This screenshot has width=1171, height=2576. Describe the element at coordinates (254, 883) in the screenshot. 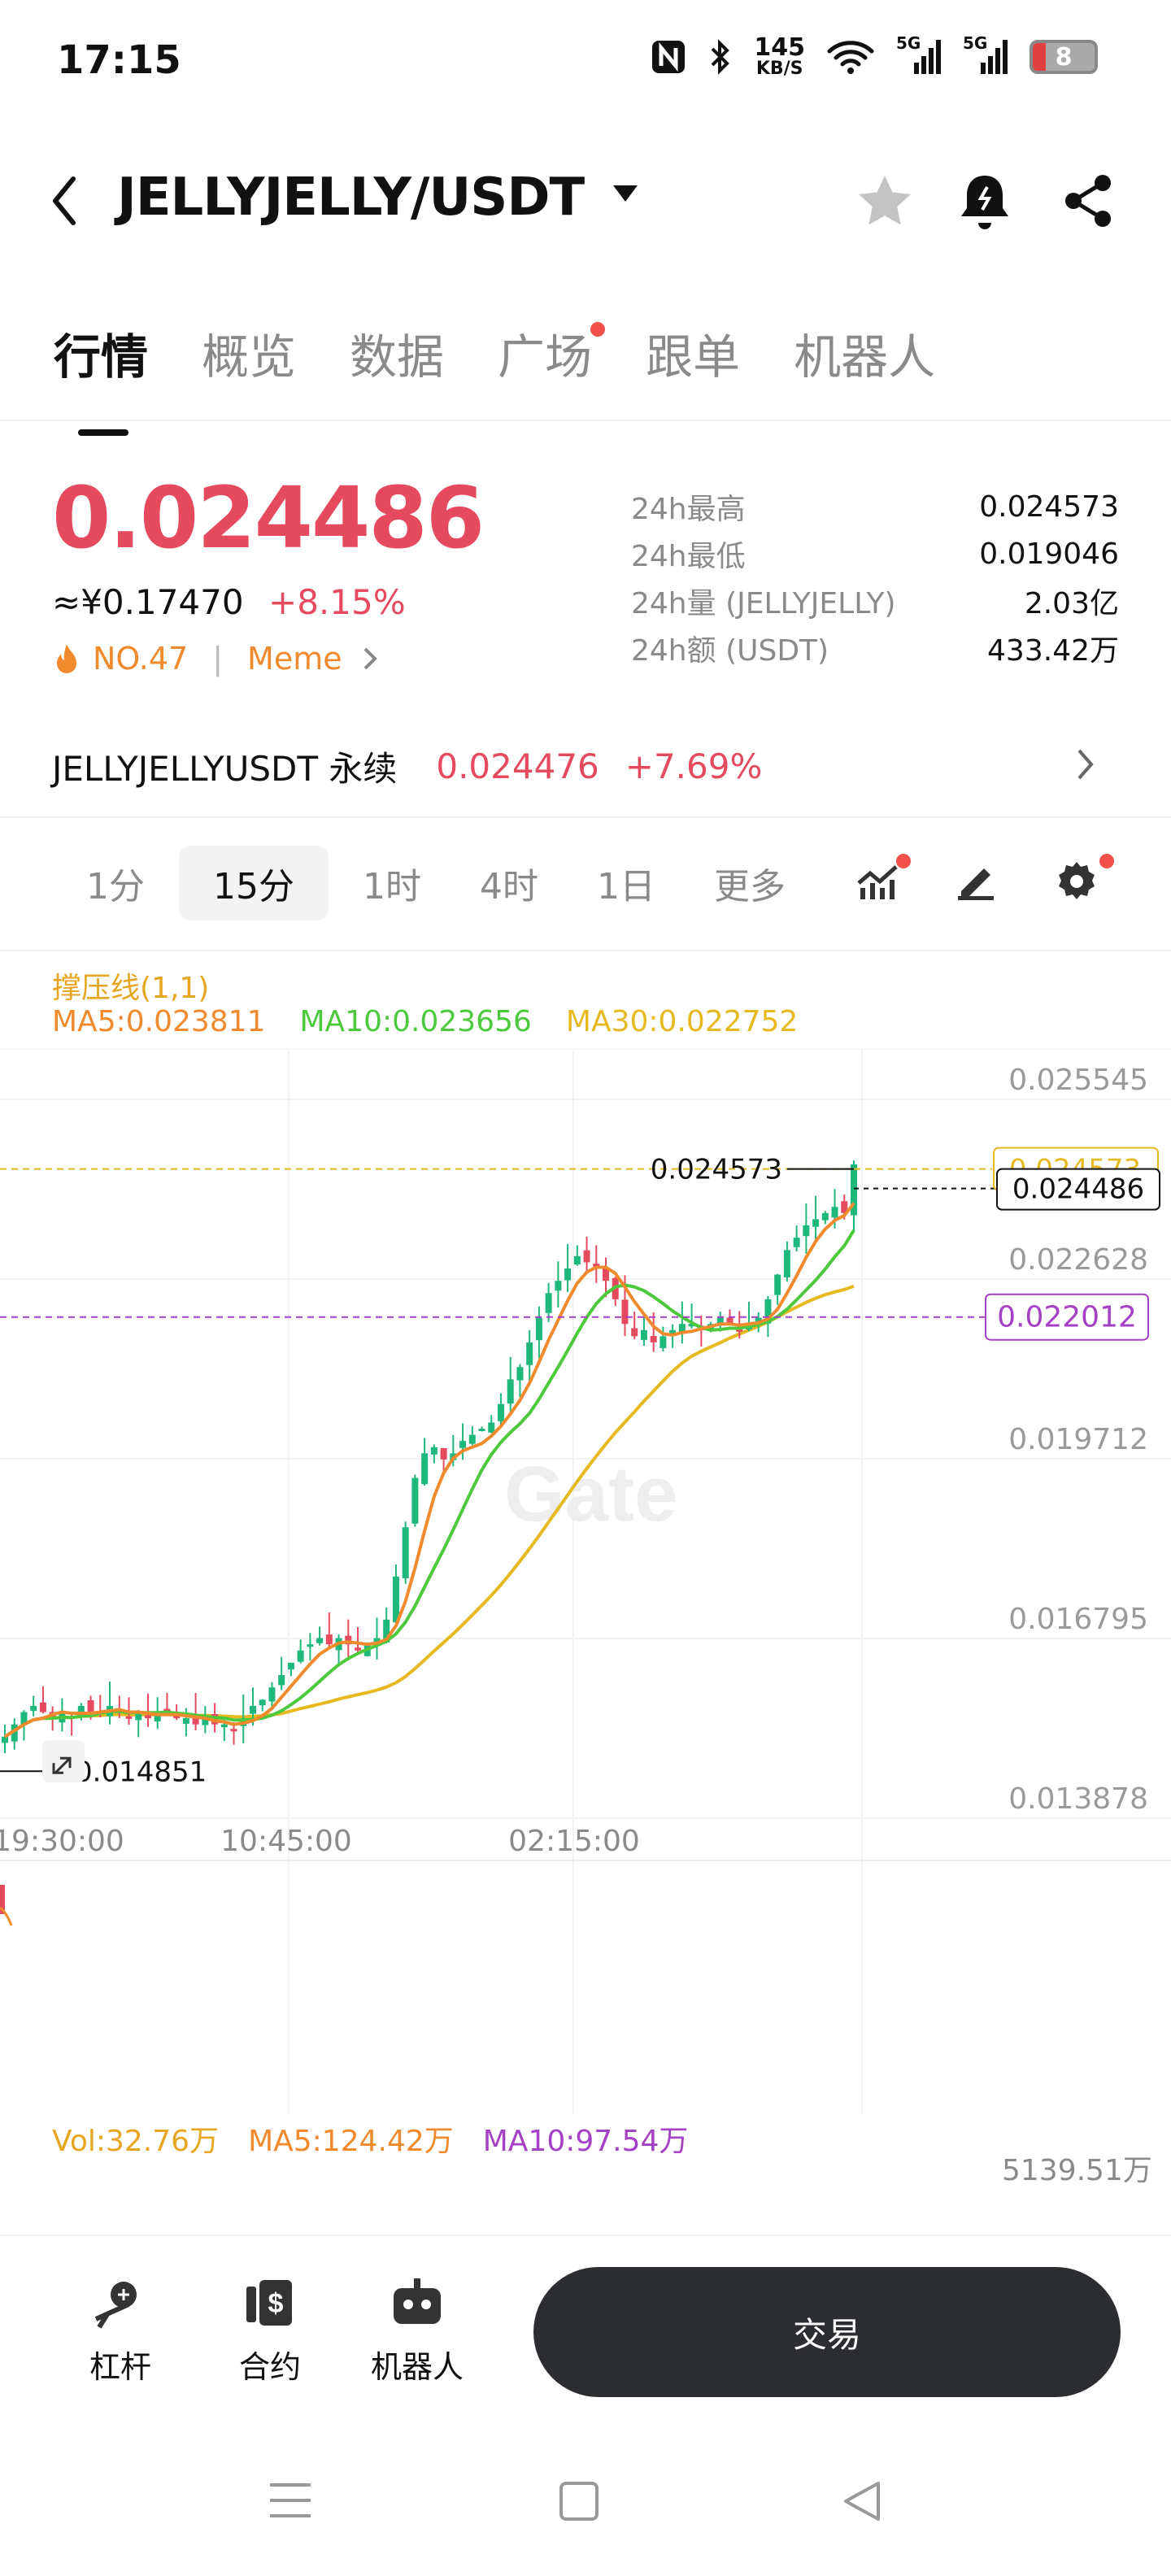

I see `interval-15m: 15分` at that location.